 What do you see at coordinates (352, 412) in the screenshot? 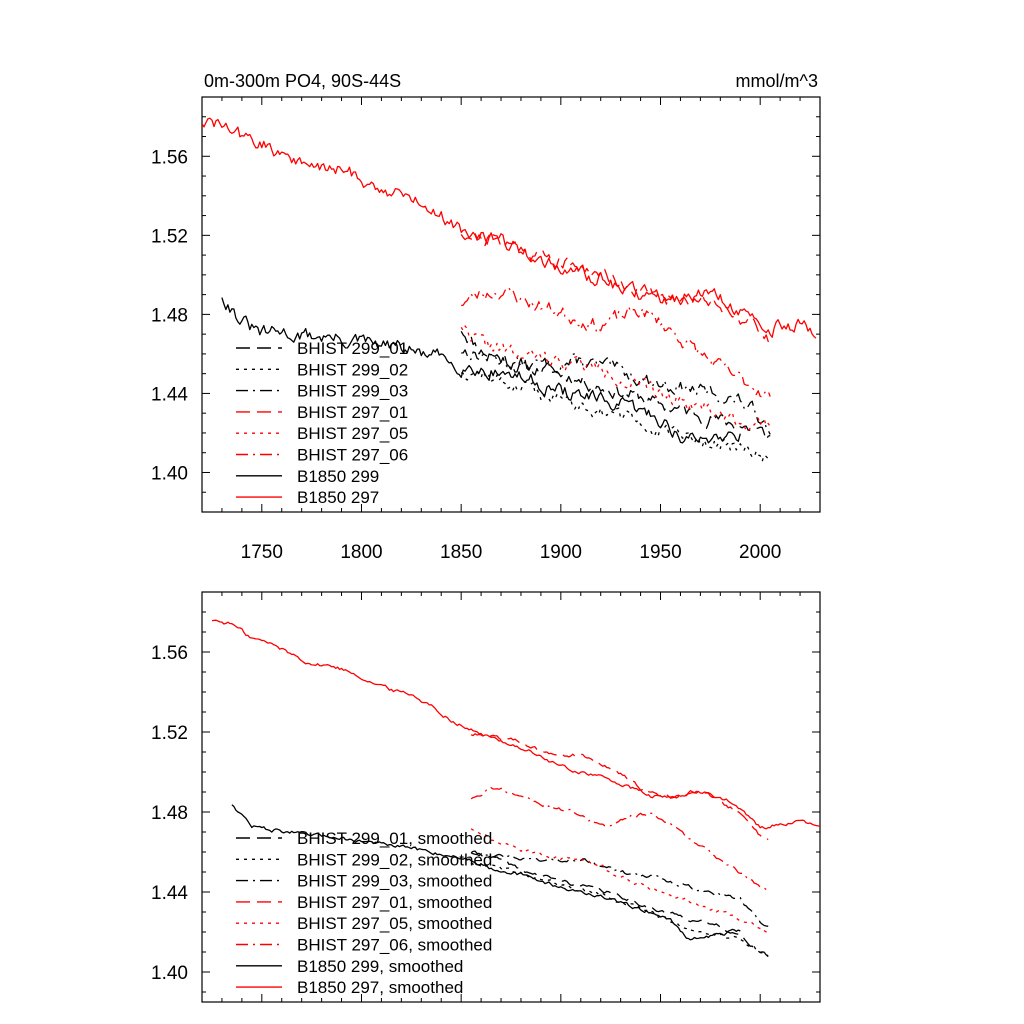
I see `legend-label: BHIST 297_01` at bounding box center [352, 412].